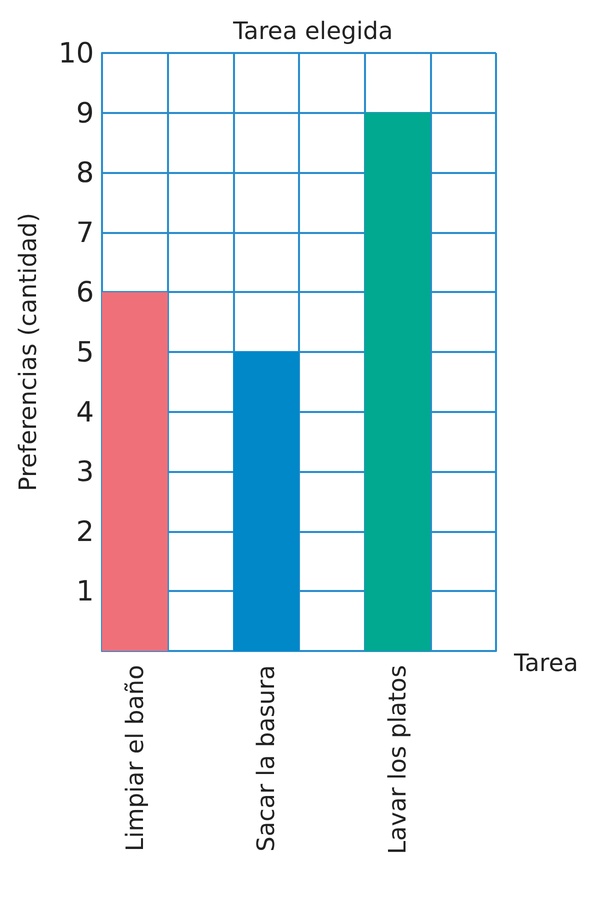 This screenshot has height=904, width=614. Describe the element at coordinates (85, 232) in the screenshot. I see `y-tick-label: 7` at that location.